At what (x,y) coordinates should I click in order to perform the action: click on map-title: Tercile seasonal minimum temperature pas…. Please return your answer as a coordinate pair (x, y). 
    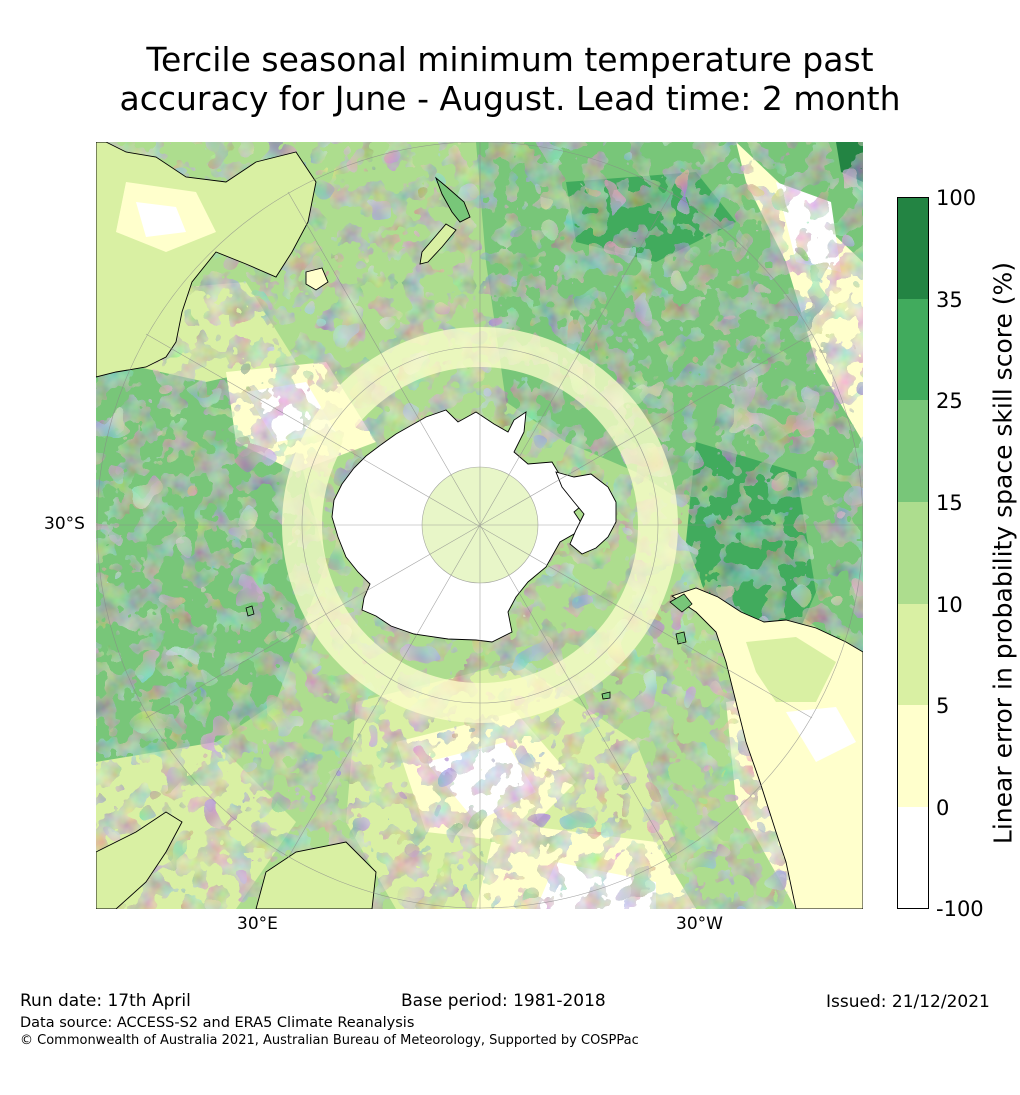
    Looking at the image, I should click on (510, 79).